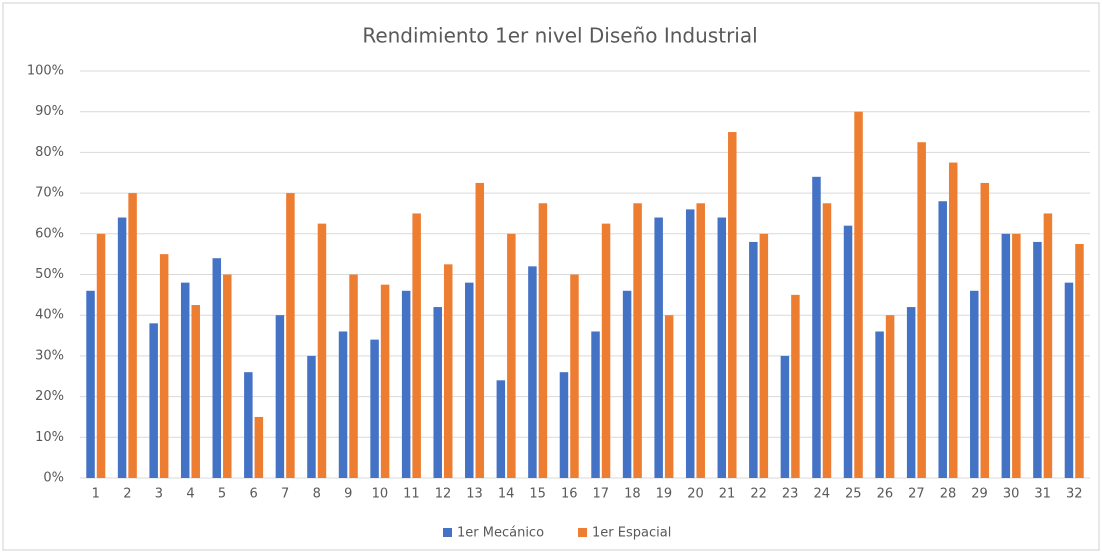  Describe the element at coordinates (49, 396) in the screenshot. I see `y-tick-label: 20%` at that location.